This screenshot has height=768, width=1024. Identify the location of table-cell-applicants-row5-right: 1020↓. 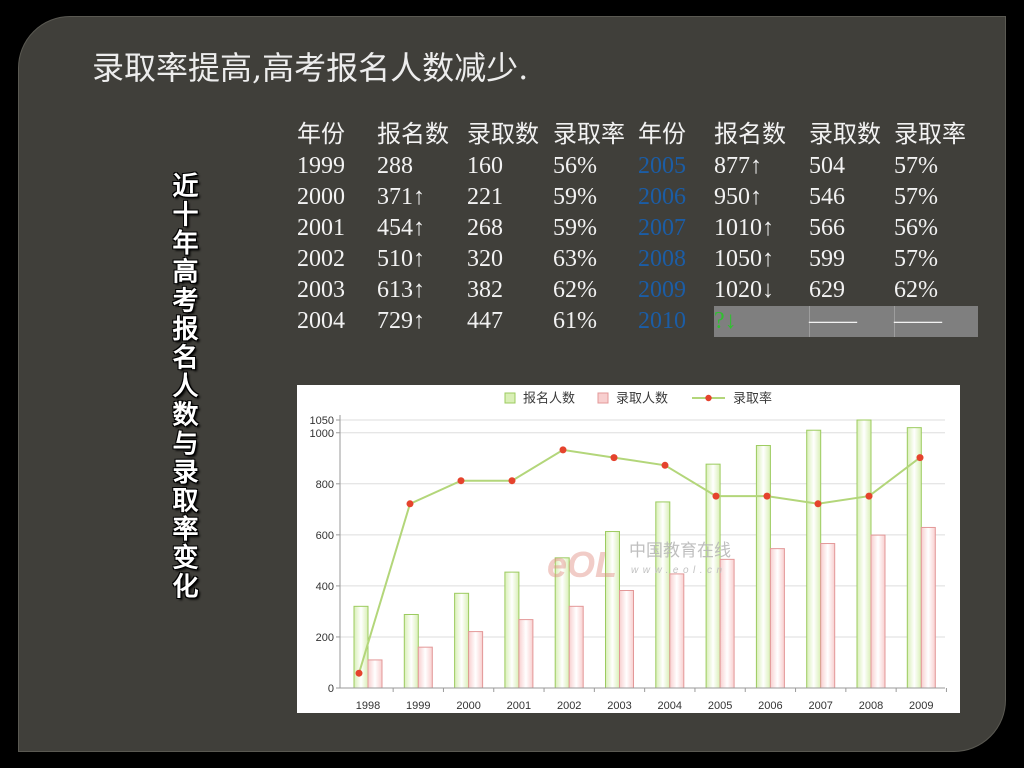
(744, 290).